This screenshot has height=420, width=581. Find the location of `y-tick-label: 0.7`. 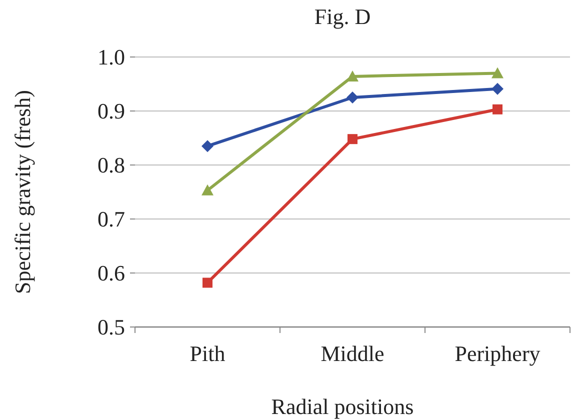

y-tick-label: 0.7 is located at coordinates (111, 219).